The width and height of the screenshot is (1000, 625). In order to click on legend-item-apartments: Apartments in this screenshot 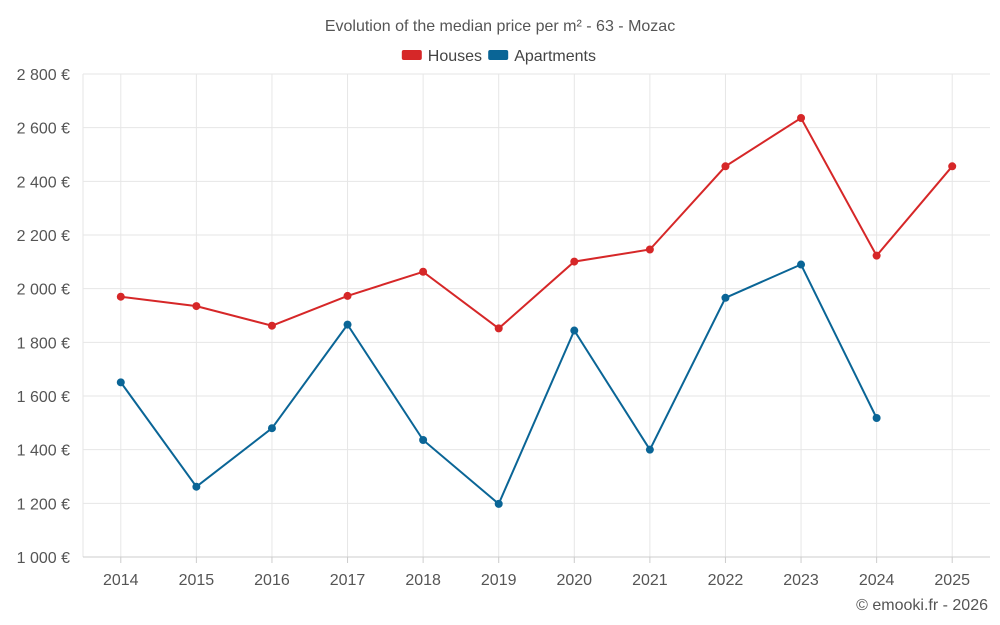, I will do `click(542, 56)`.